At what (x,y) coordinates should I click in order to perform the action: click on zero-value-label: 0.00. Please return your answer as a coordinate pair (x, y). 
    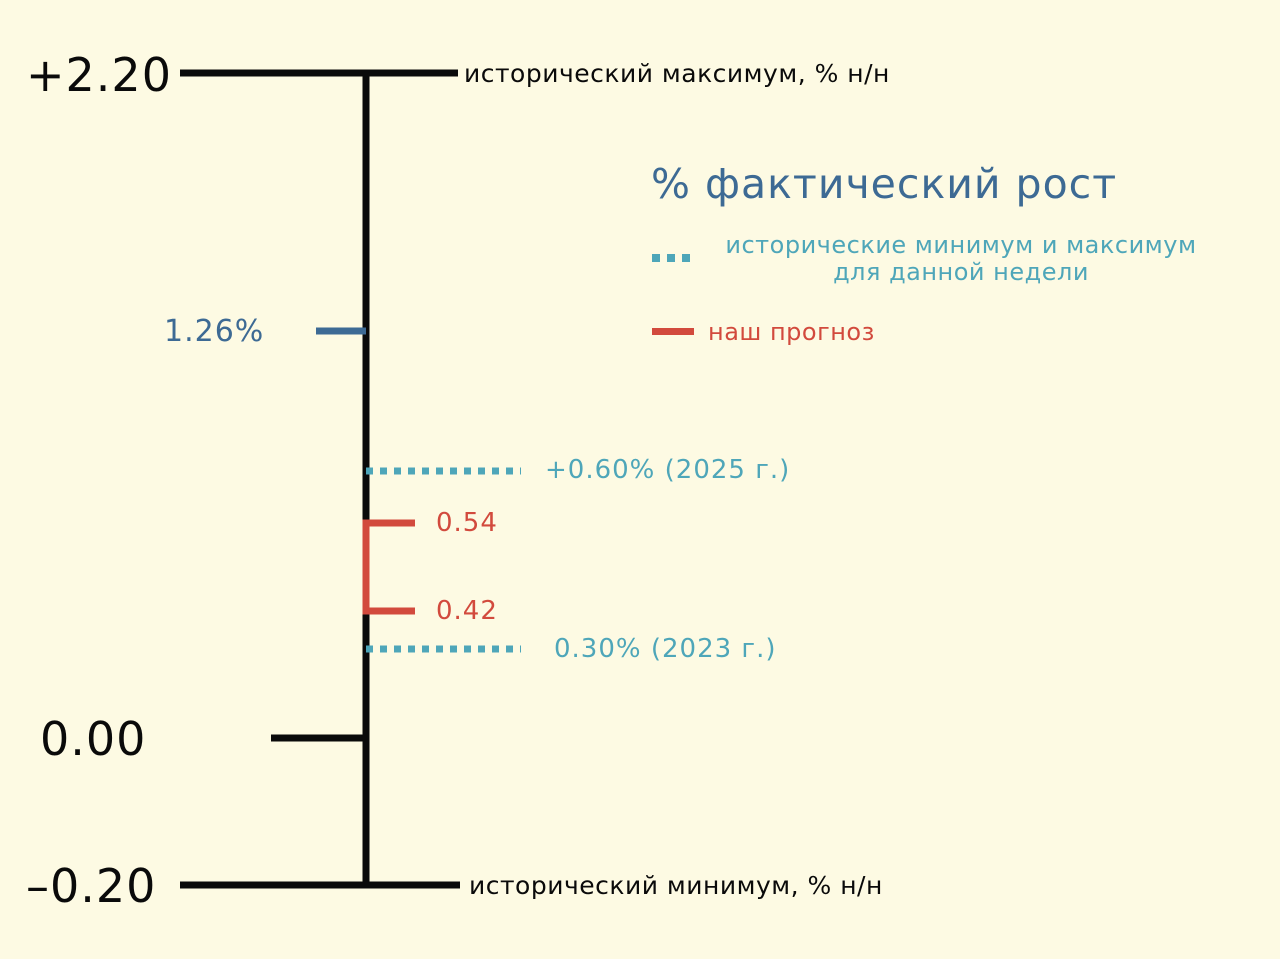
    Looking at the image, I should click on (93, 739).